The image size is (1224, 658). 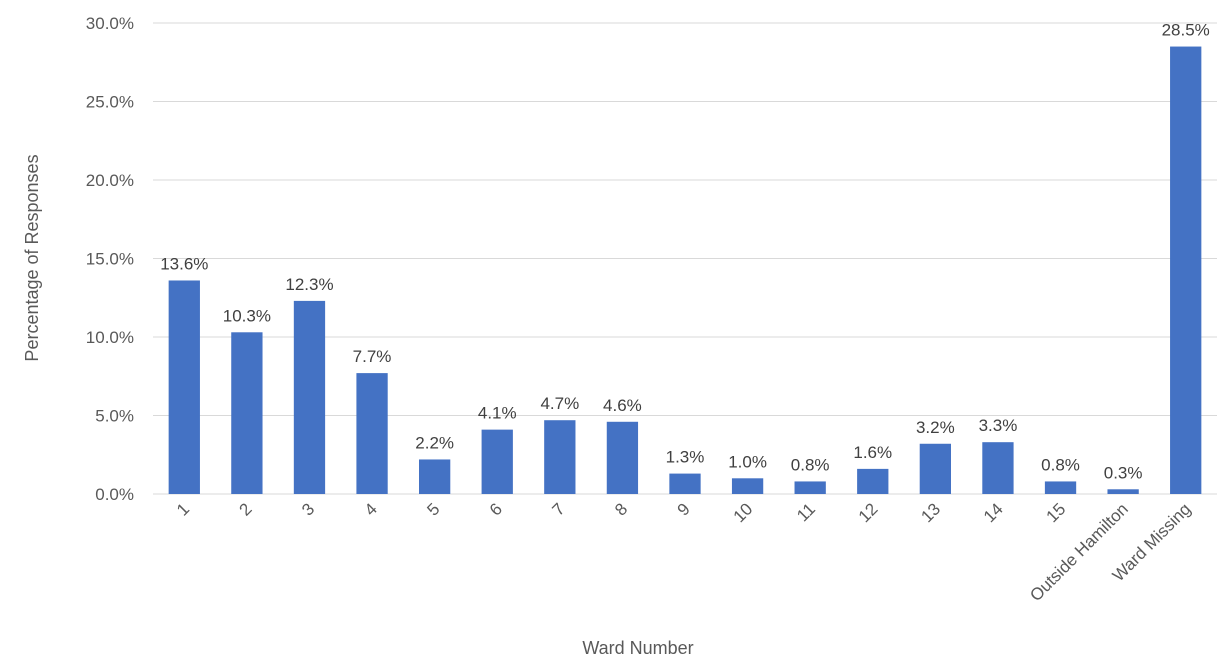 I want to click on y-axis-tick-labels: 0.0% 5.0% 10.0% 15.0% 20.0% 25.0% 30.0%, so click(x=110, y=259).